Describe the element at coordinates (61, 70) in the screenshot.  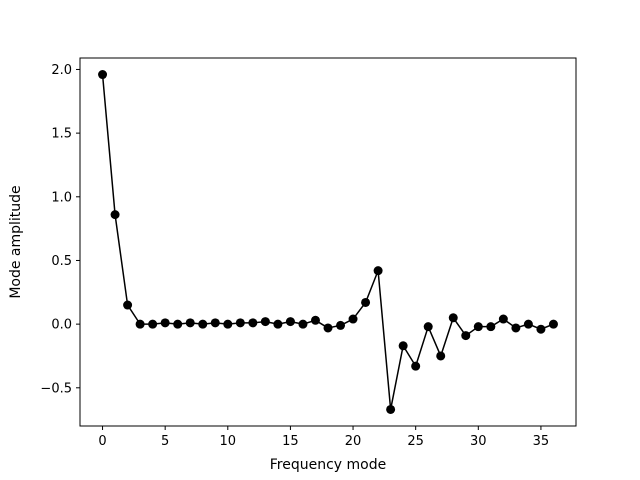
I see `y-tick-label: 2.0` at that location.